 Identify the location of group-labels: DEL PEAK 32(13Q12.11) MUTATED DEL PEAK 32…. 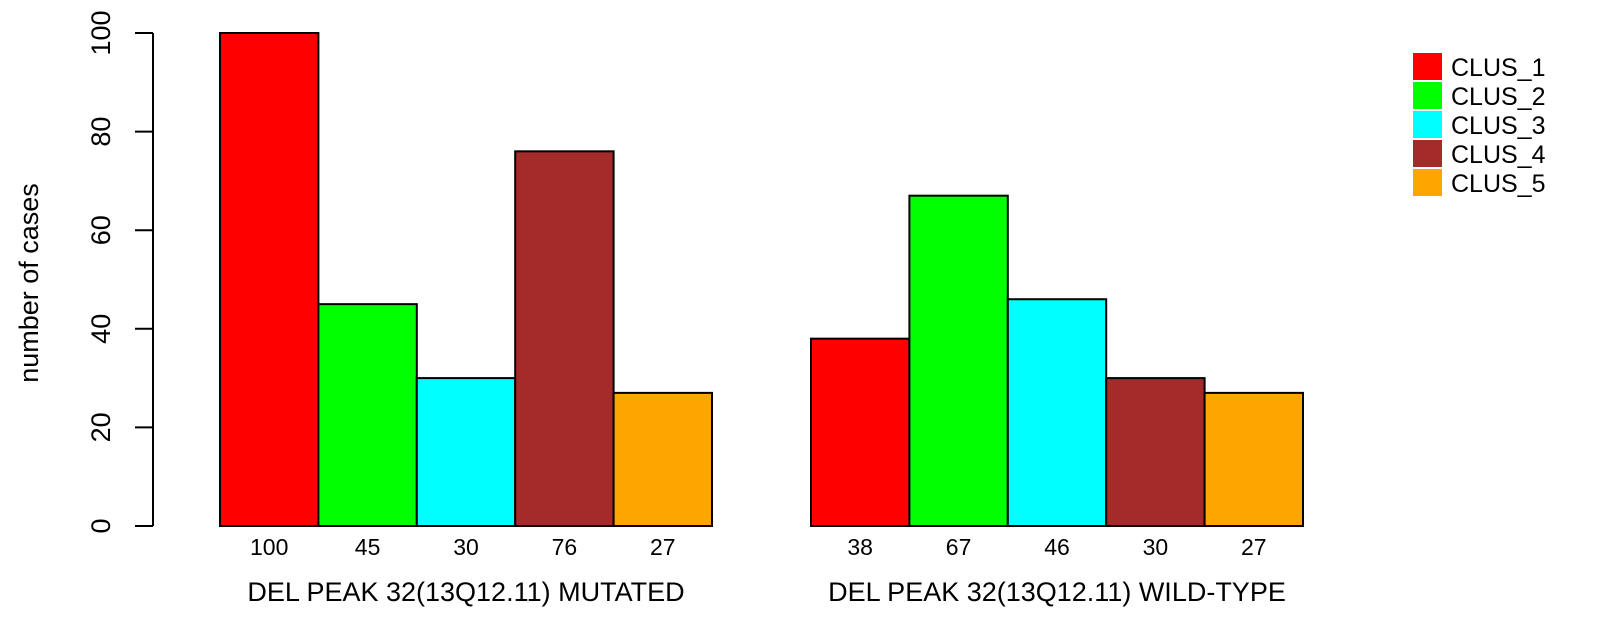
(766, 592).